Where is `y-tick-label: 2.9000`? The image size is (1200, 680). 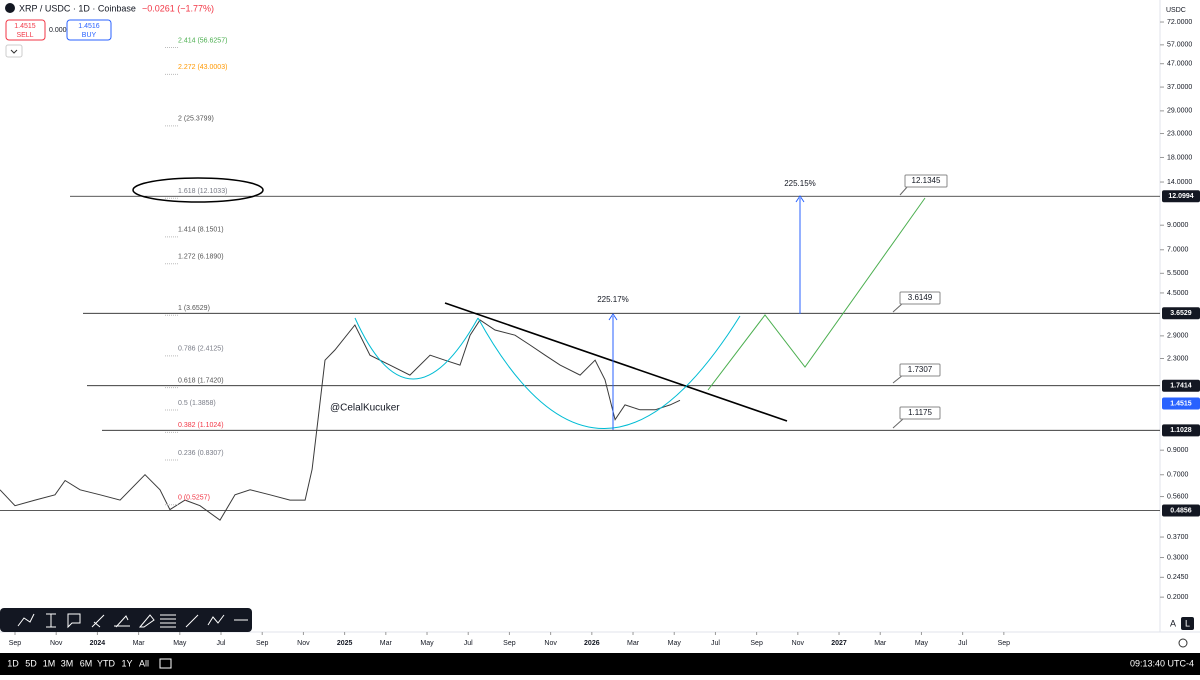 y-tick-label: 2.9000 is located at coordinates (1178, 336).